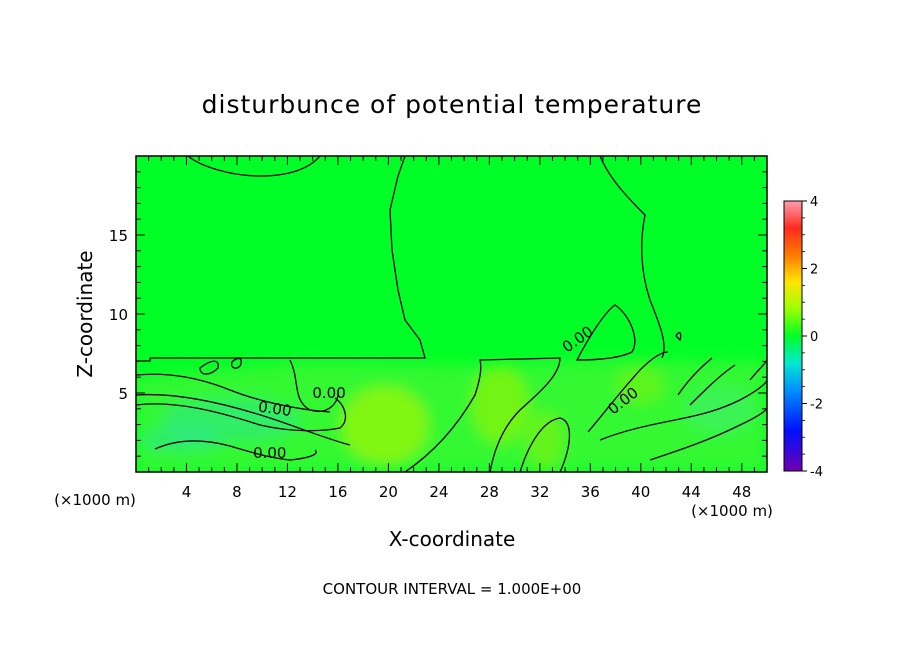 The height and width of the screenshot is (654, 904). Describe the element at coordinates (254, 166) in the screenshot. I see `contour-top-left` at that location.